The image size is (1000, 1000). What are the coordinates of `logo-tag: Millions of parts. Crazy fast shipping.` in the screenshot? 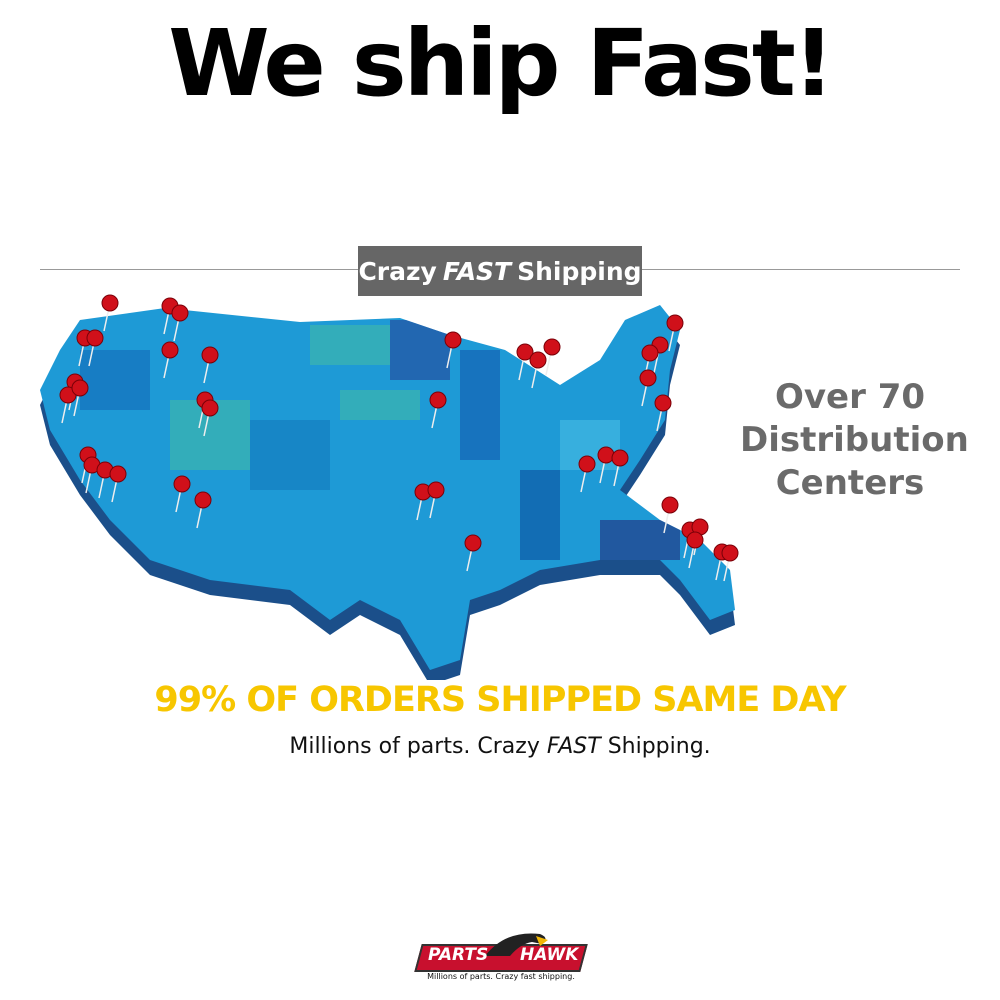 It's located at (501, 976).